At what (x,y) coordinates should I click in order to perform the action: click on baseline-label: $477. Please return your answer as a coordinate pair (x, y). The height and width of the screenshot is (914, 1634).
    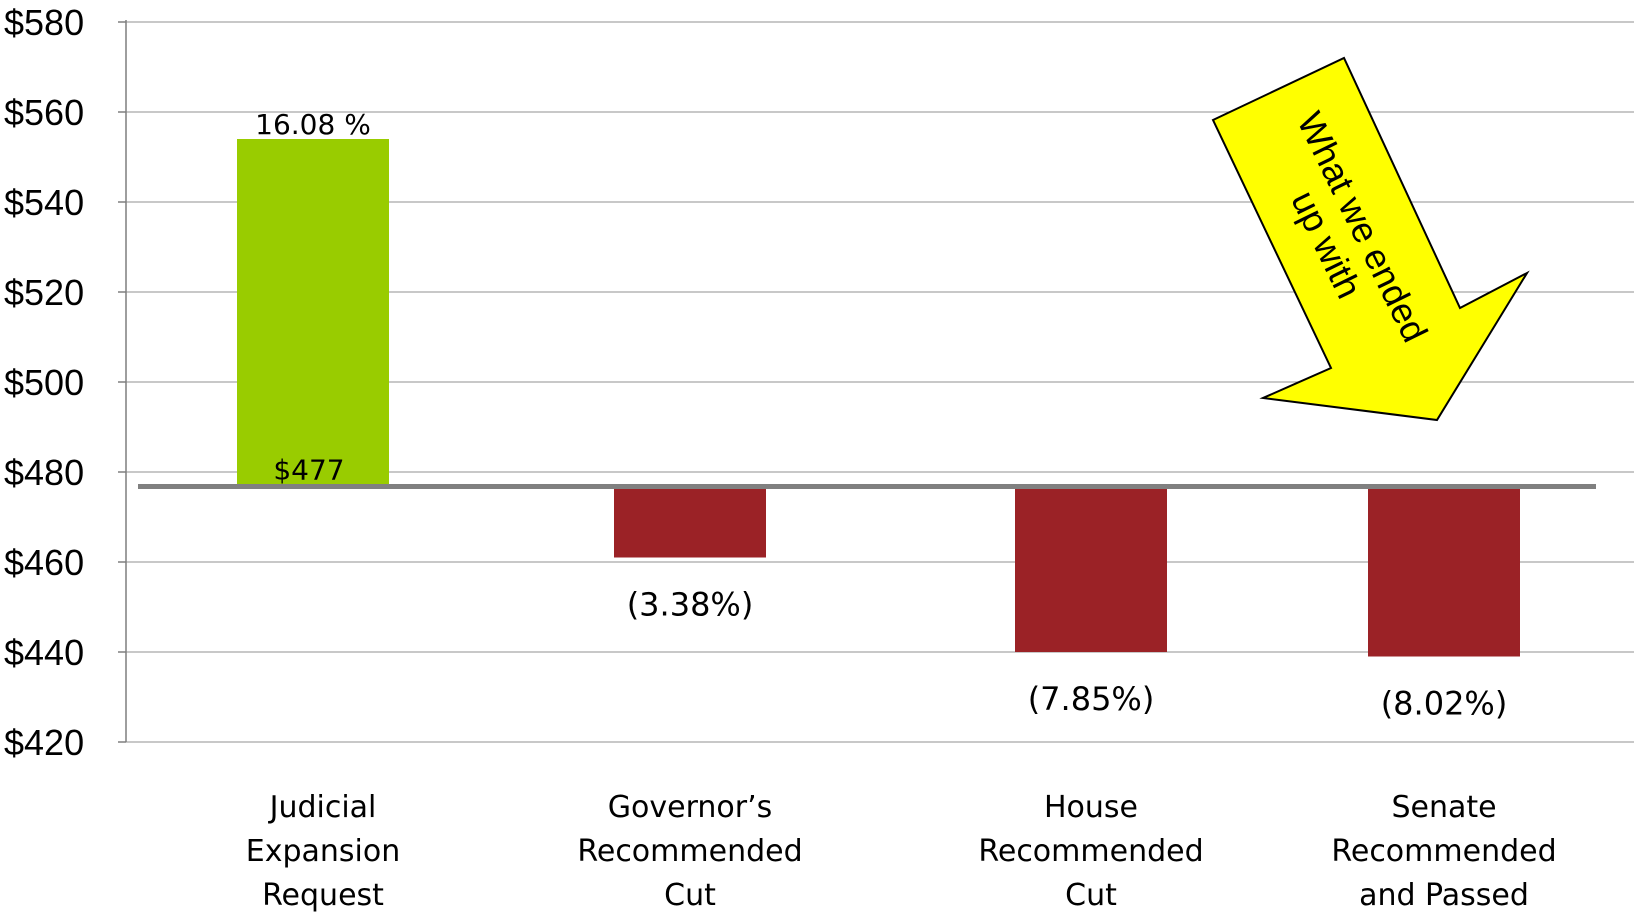
    Looking at the image, I should click on (308, 470).